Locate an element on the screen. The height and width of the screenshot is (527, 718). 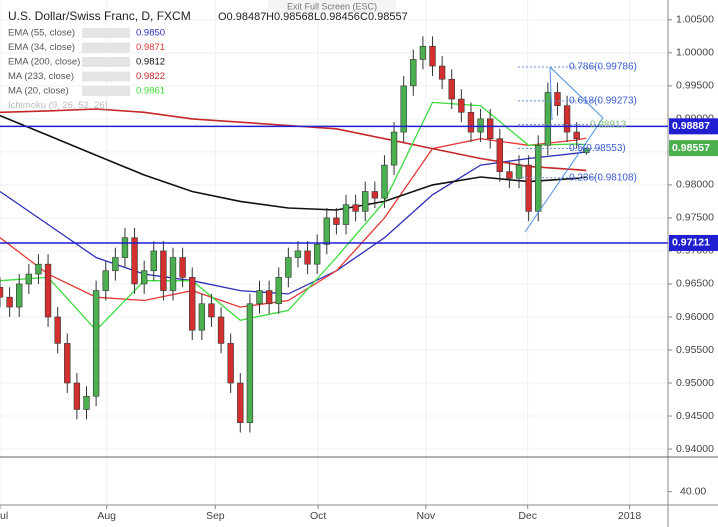
y-tick-label: 0.98000 is located at coordinates (695, 185).